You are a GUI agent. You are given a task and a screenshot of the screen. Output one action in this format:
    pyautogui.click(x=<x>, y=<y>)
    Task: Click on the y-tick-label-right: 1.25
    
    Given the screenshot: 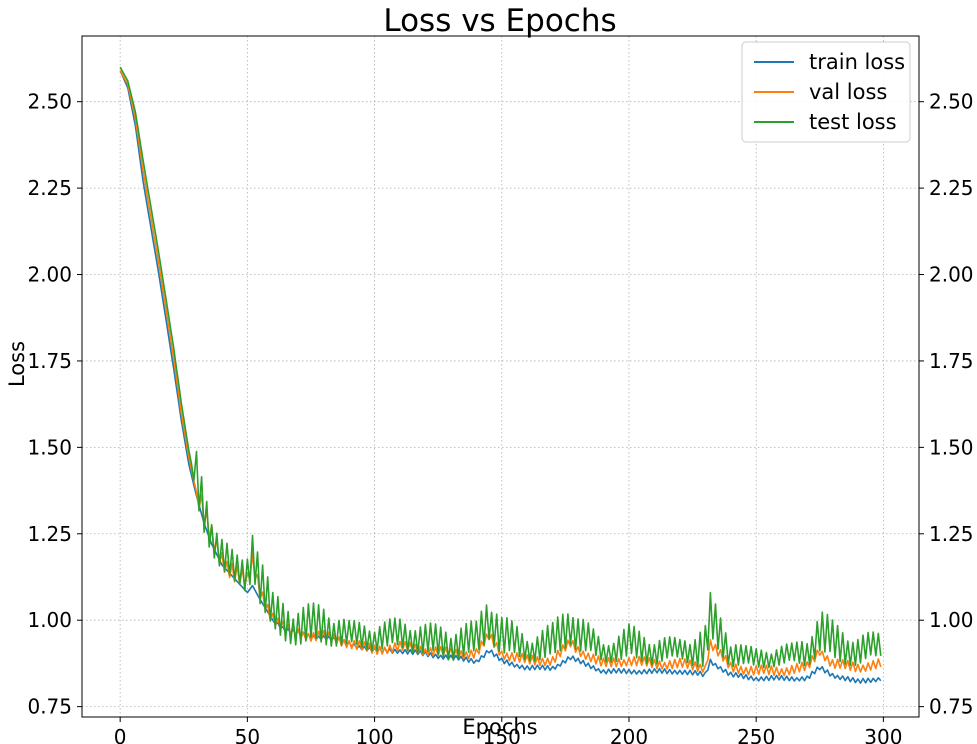 What is the action you would take?
    pyautogui.click(x=951, y=534)
    